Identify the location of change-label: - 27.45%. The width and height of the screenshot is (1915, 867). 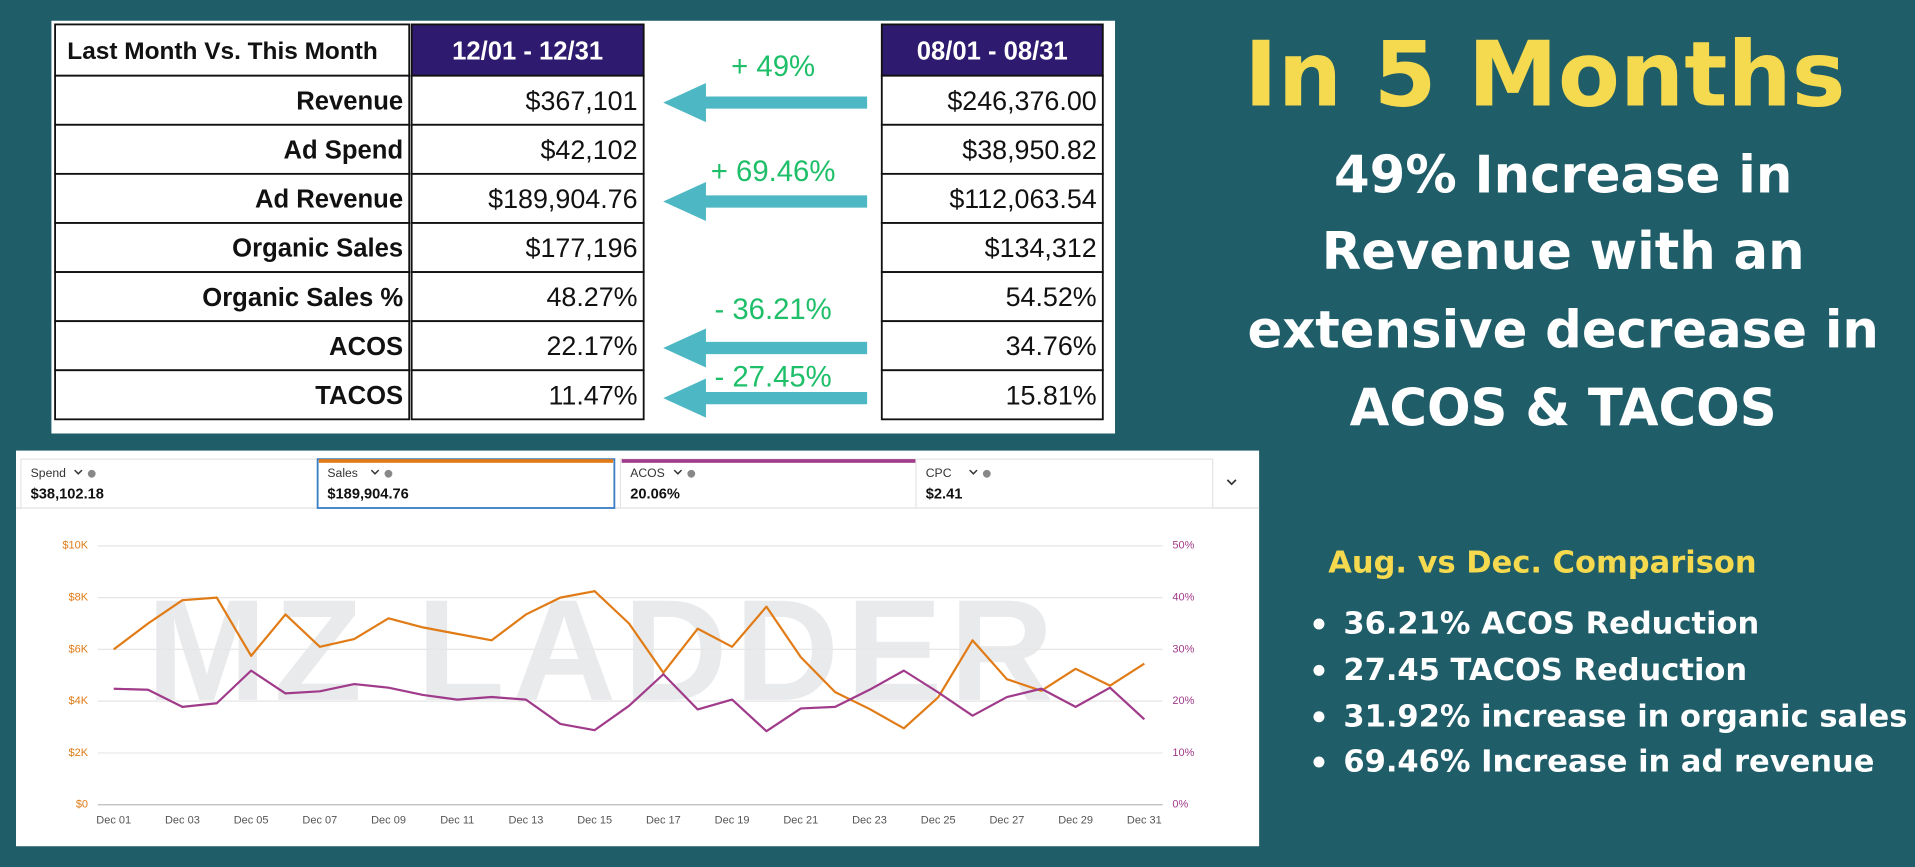
(772, 376).